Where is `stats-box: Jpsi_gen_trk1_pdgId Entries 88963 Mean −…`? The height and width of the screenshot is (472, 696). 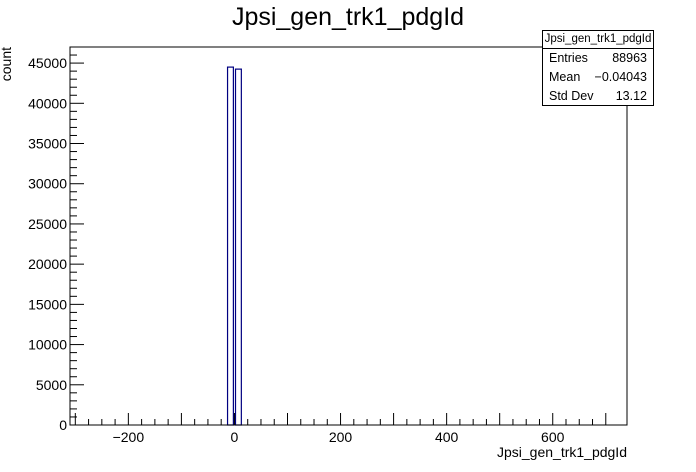 stats-box: Jpsi_gen_trk1_pdgId Entries 88963 Mean −… is located at coordinates (598, 68).